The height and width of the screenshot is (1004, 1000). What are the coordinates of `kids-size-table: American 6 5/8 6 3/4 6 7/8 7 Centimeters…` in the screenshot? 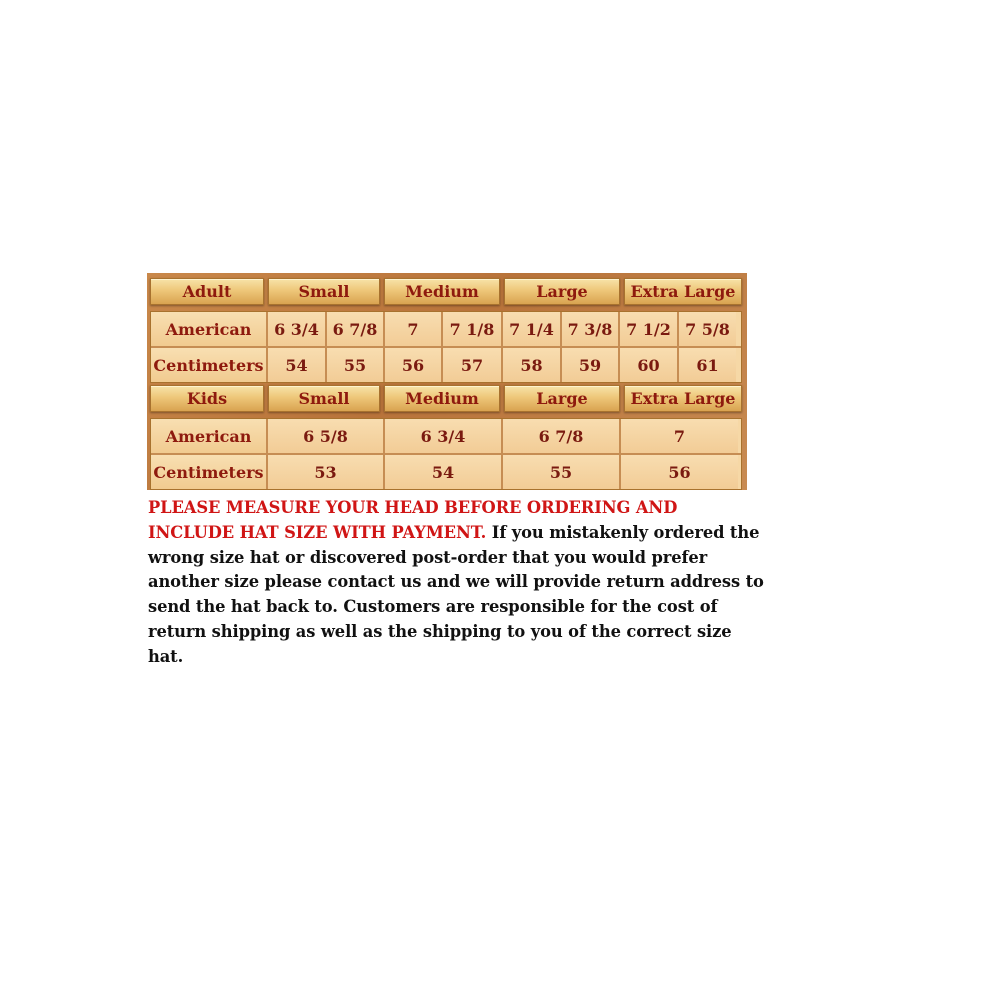 It's located at (446, 454).